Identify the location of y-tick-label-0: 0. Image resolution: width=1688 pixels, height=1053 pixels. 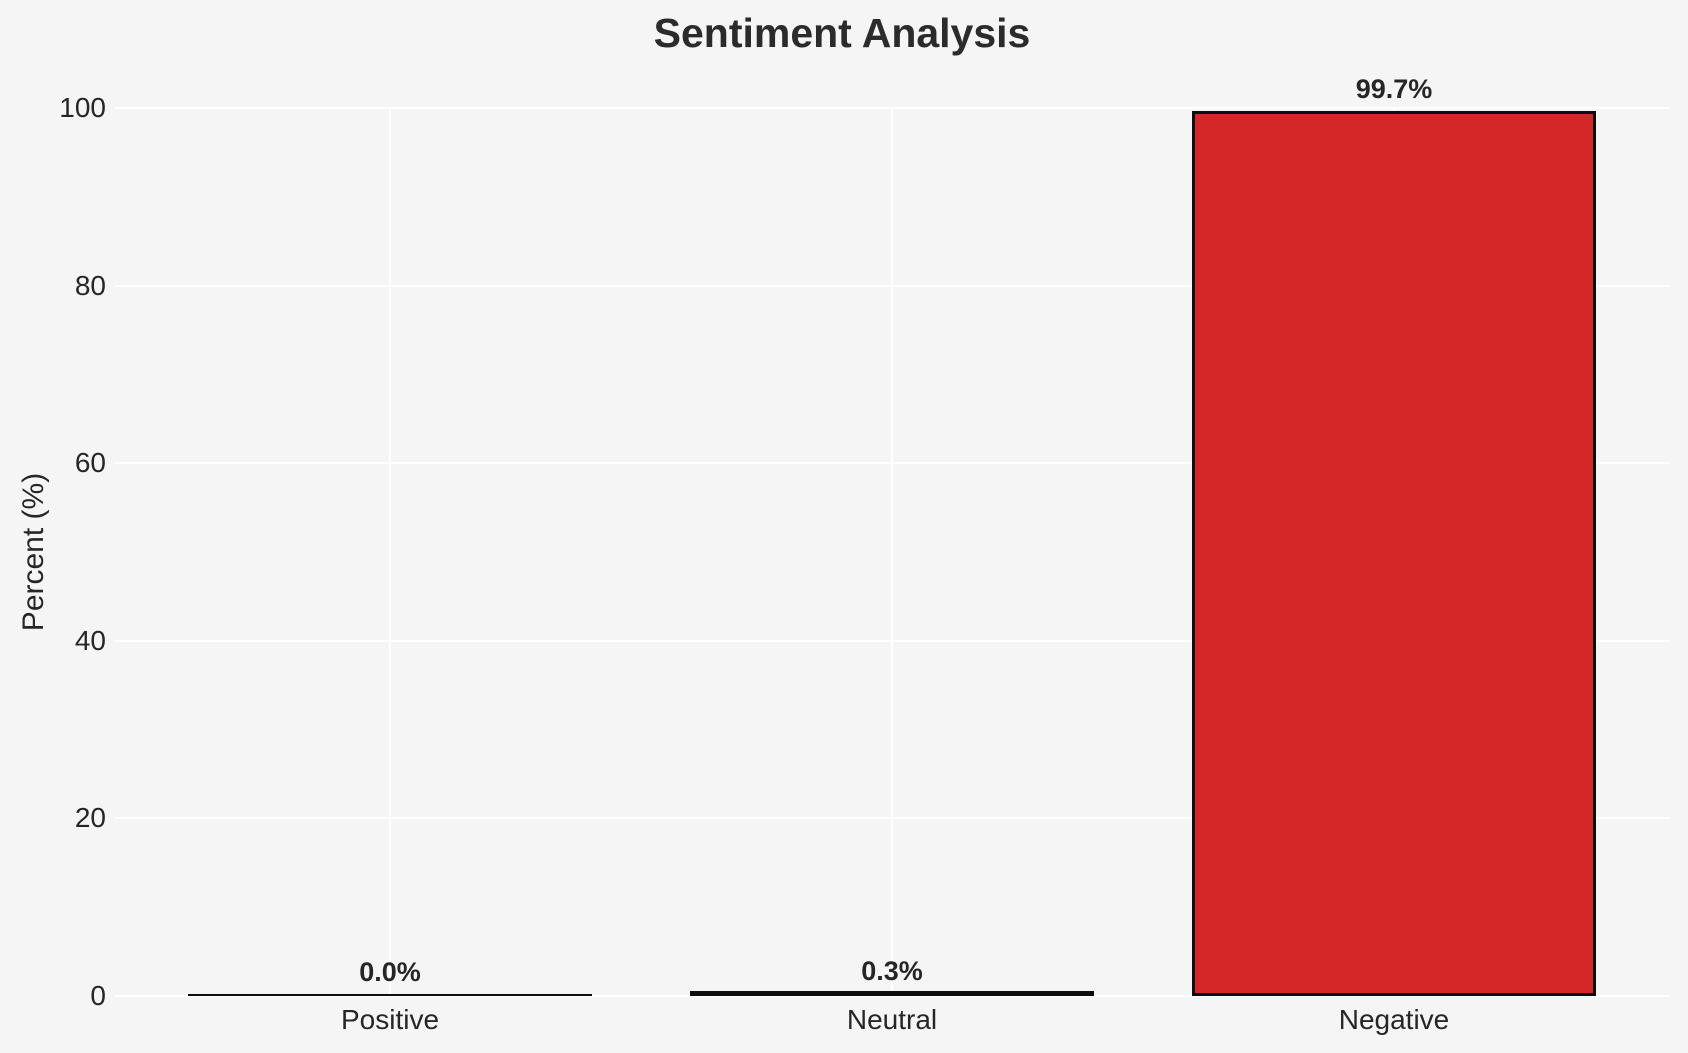
(98, 995).